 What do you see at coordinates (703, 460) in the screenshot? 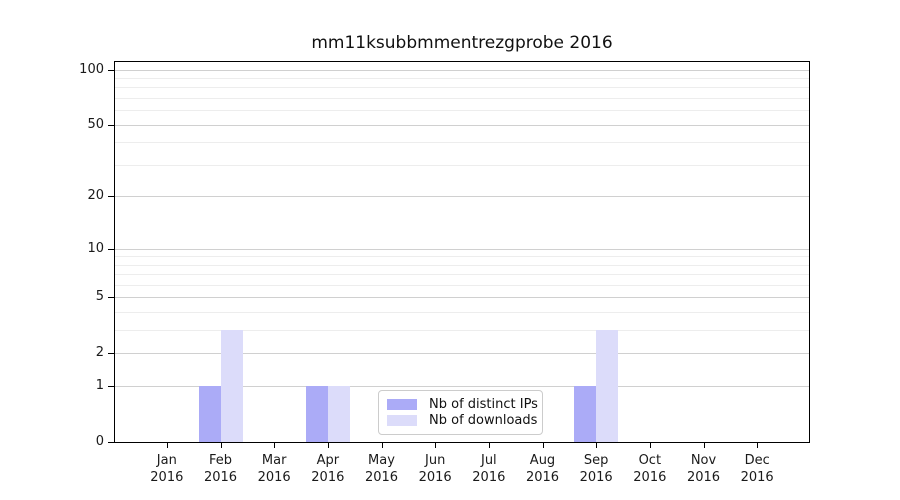
I see `x-tick-month: Nov` at bounding box center [703, 460].